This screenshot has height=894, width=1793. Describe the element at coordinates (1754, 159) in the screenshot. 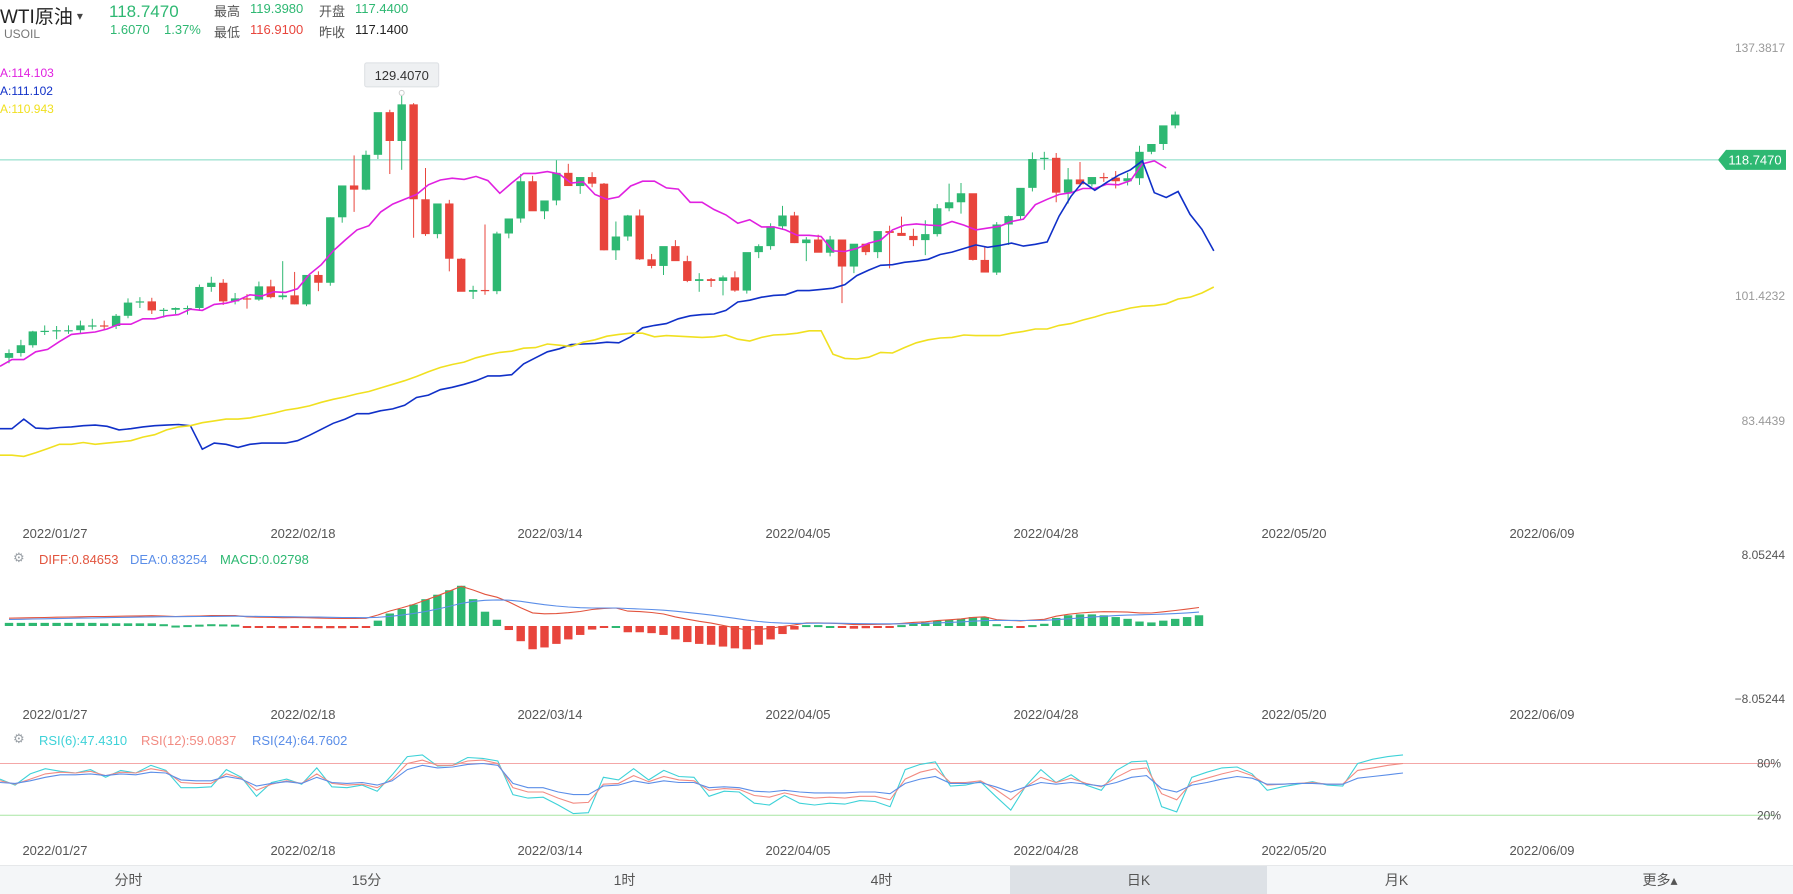

I see `last-price-tag-label: 118.7470` at that location.